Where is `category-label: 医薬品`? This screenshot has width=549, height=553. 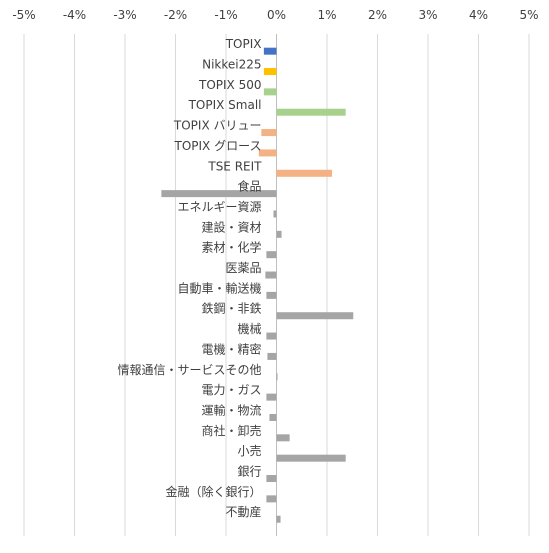
category-label: 医薬品 is located at coordinates (243, 268).